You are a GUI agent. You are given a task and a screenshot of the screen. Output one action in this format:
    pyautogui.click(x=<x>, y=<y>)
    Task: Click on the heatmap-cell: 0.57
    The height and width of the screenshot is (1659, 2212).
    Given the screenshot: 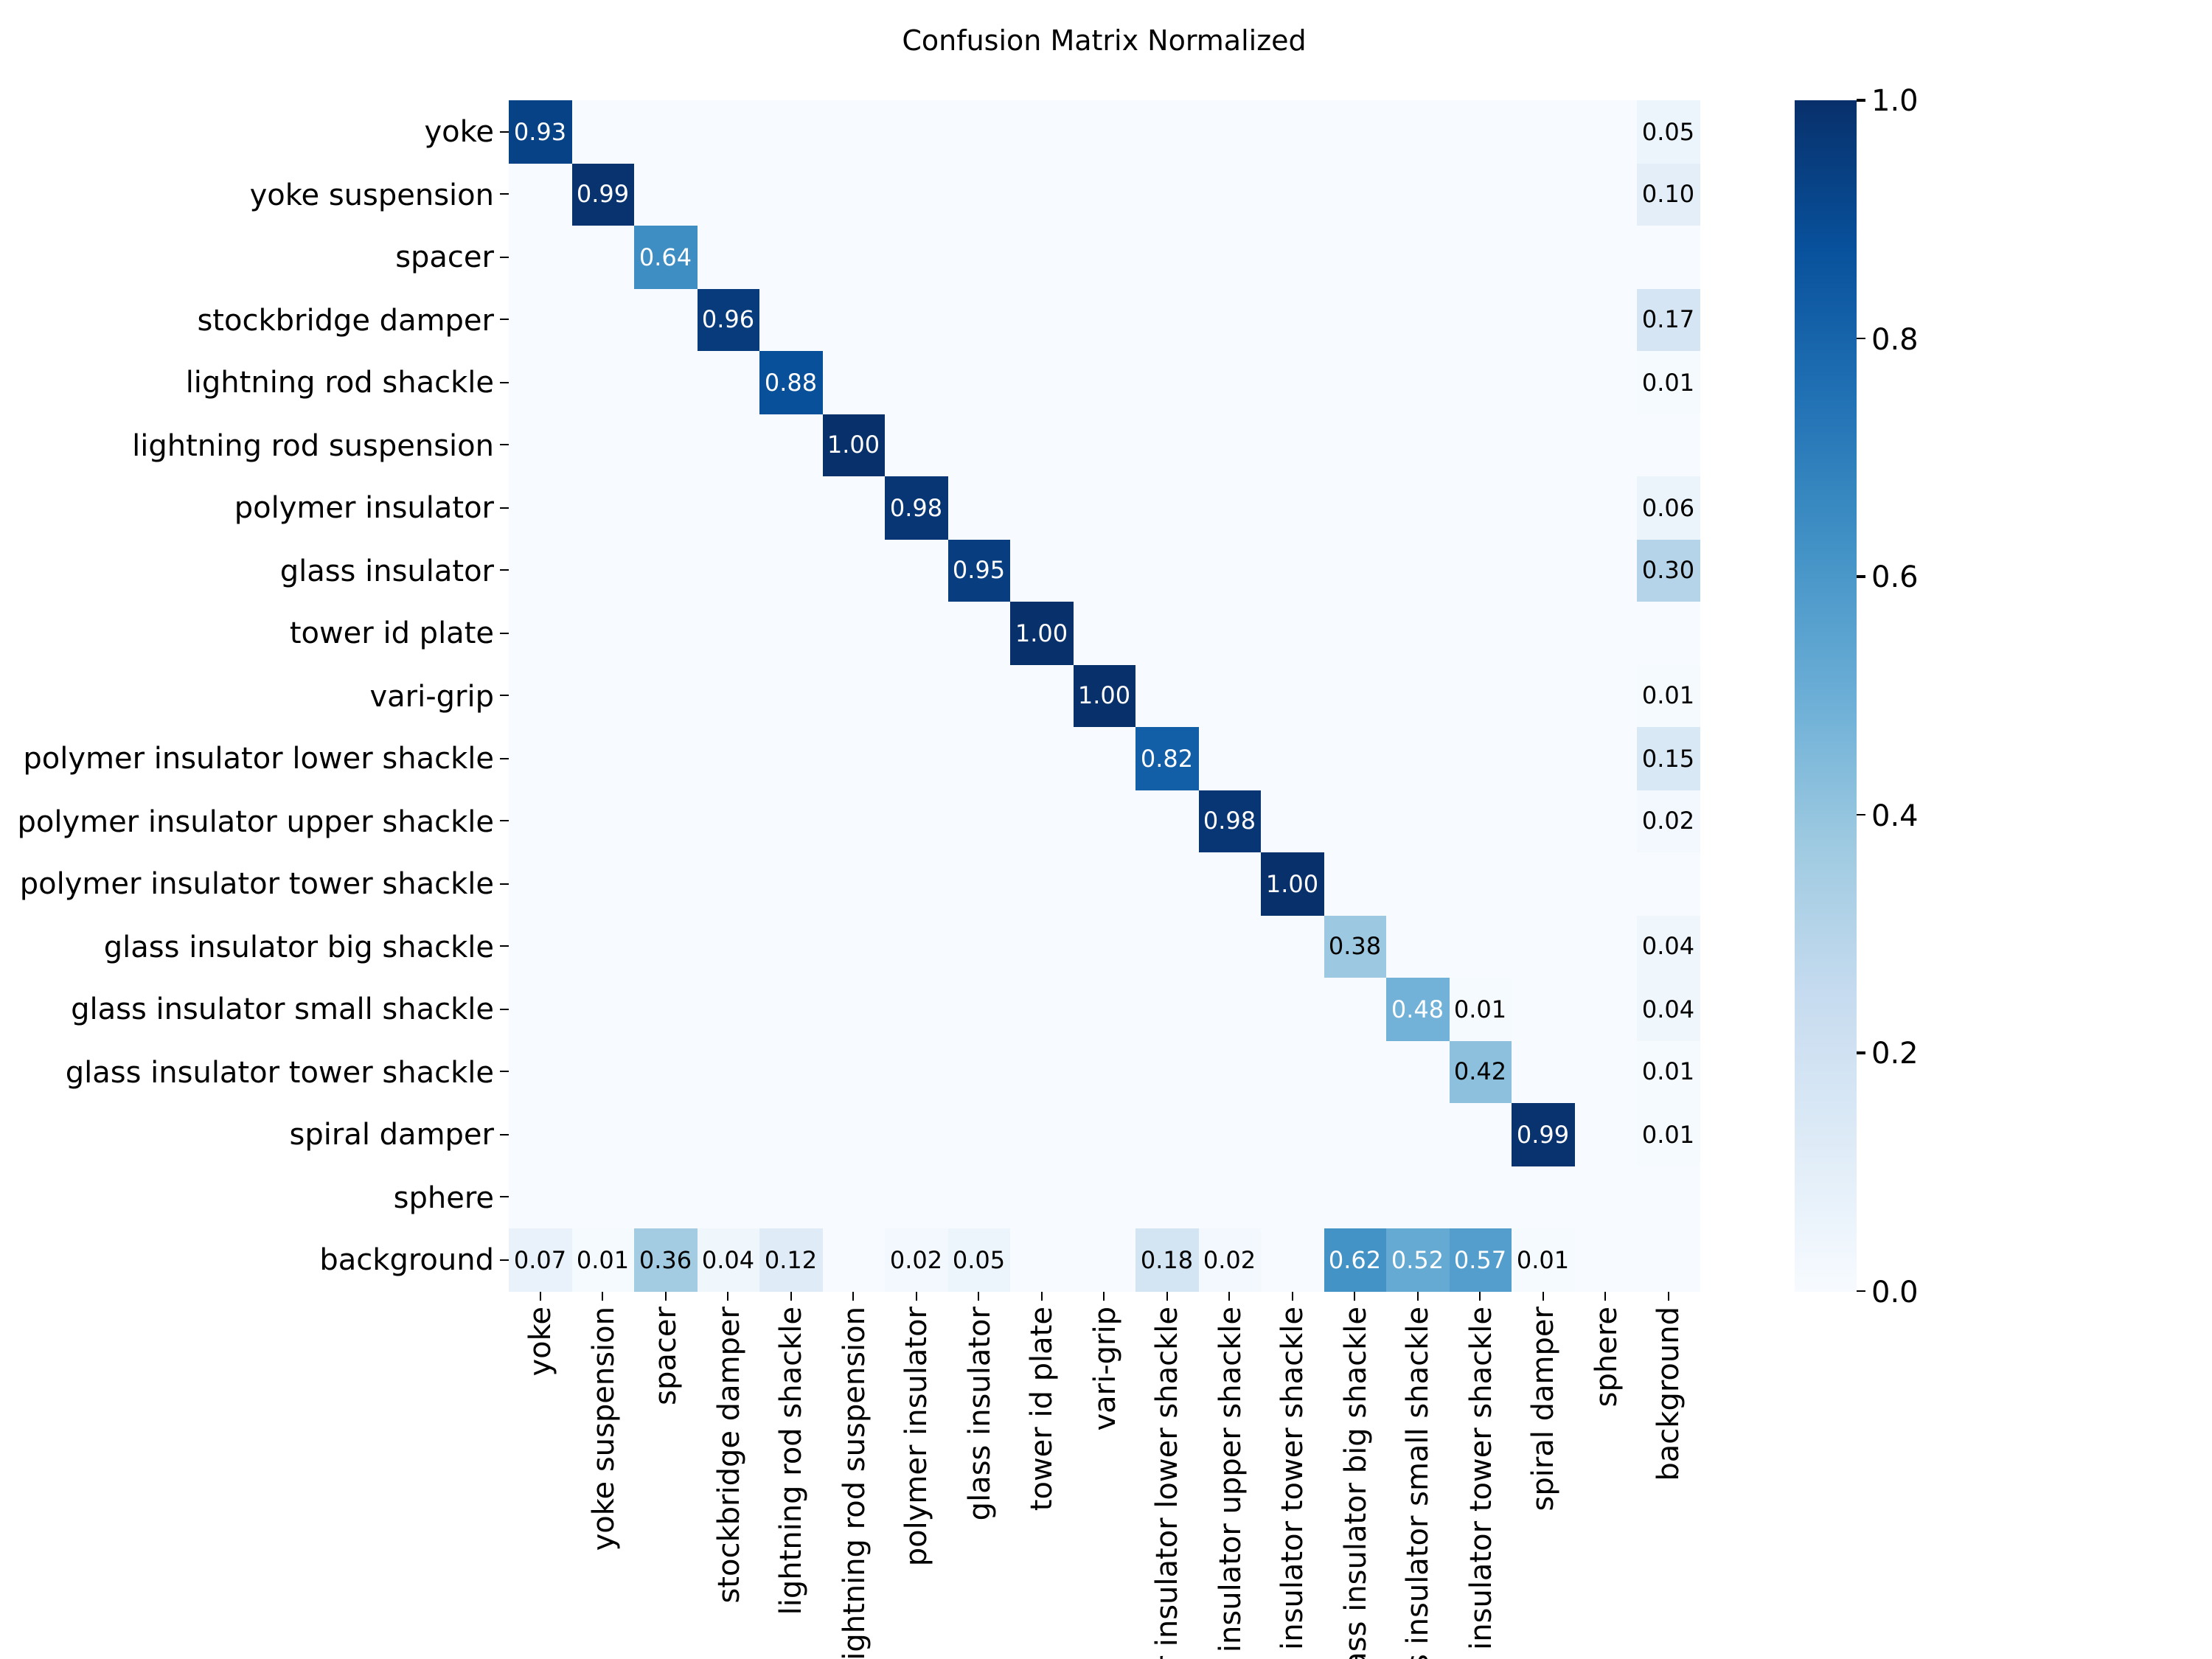 What is the action you would take?
    pyautogui.click(x=1480, y=1259)
    